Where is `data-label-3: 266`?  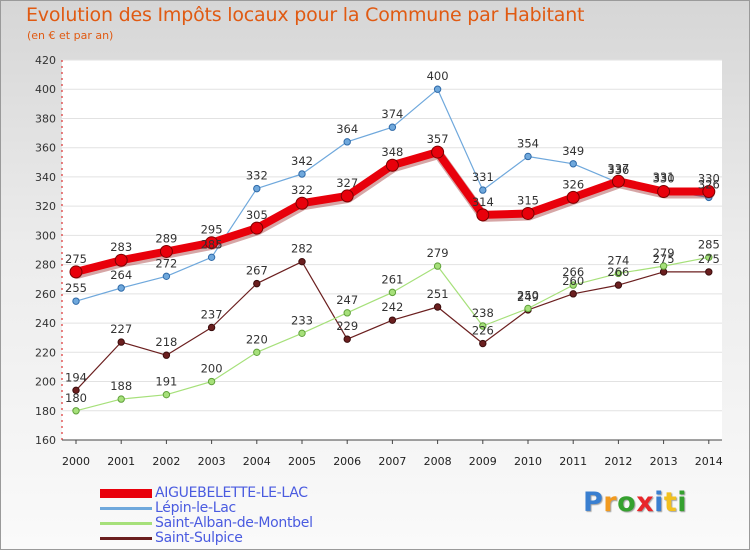 data-label-3: 266 is located at coordinates (618, 272).